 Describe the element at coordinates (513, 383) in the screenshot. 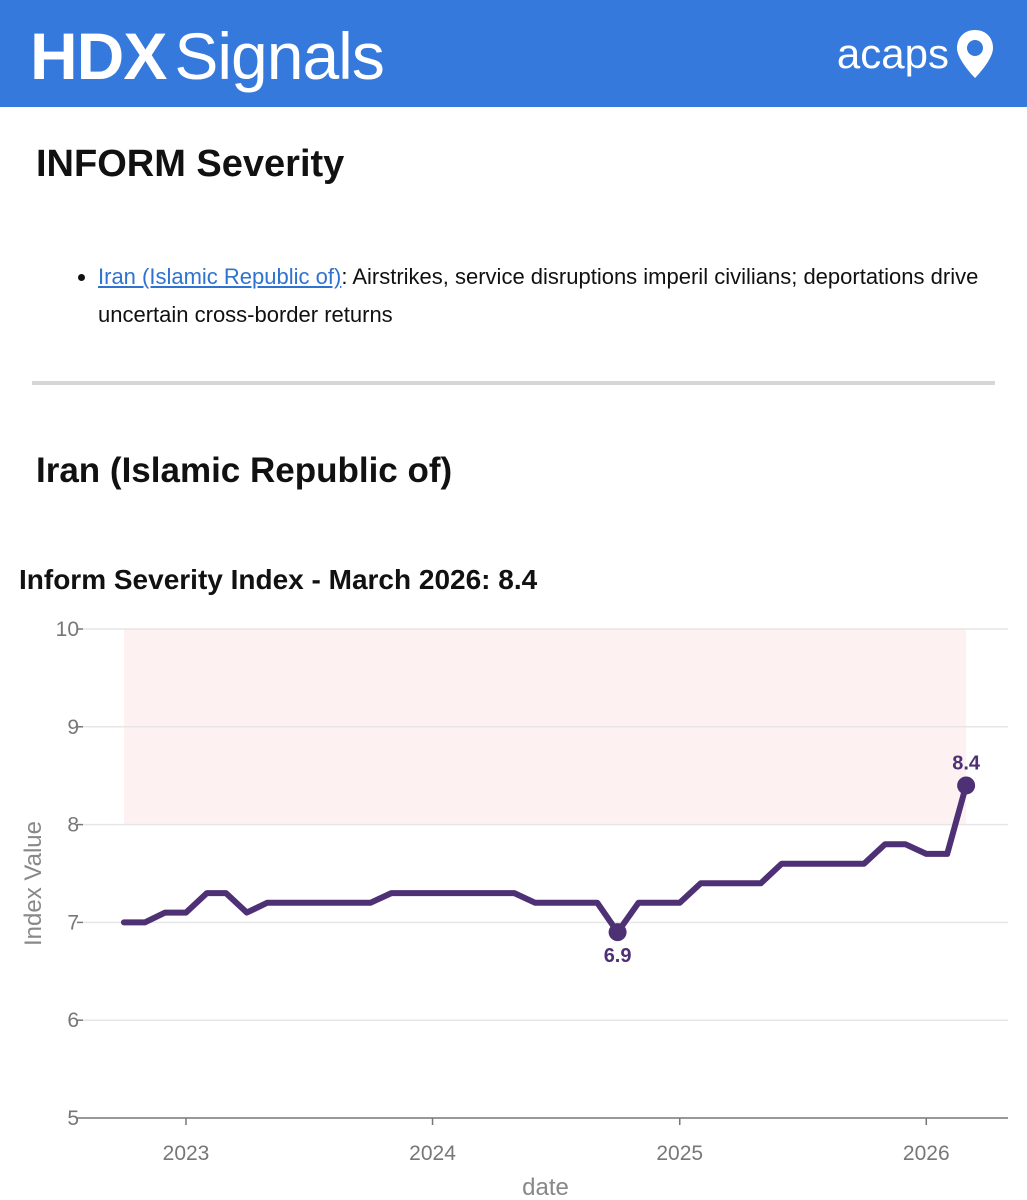

I see `section-divider` at that location.